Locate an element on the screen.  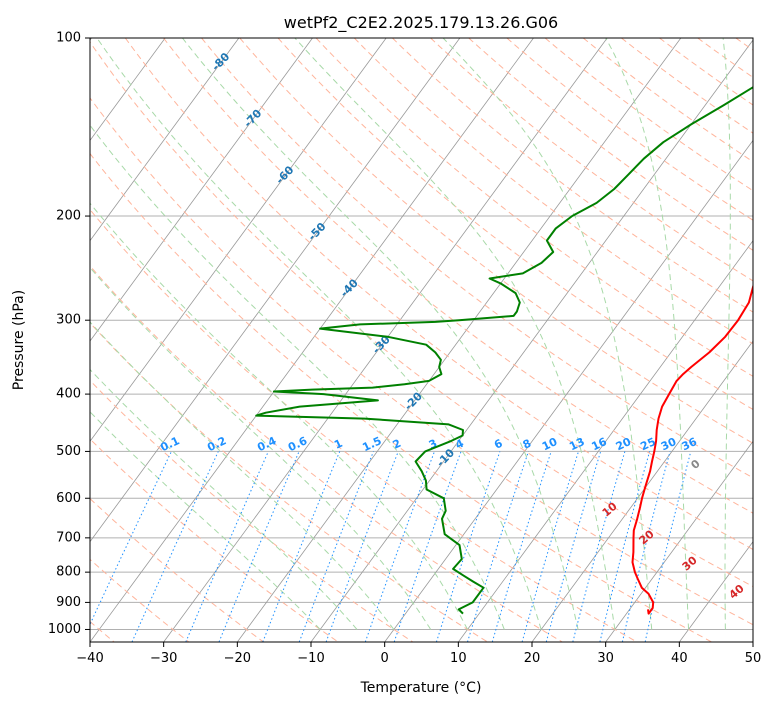
y-tick-label: 700 is located at coordinates (68, 537).